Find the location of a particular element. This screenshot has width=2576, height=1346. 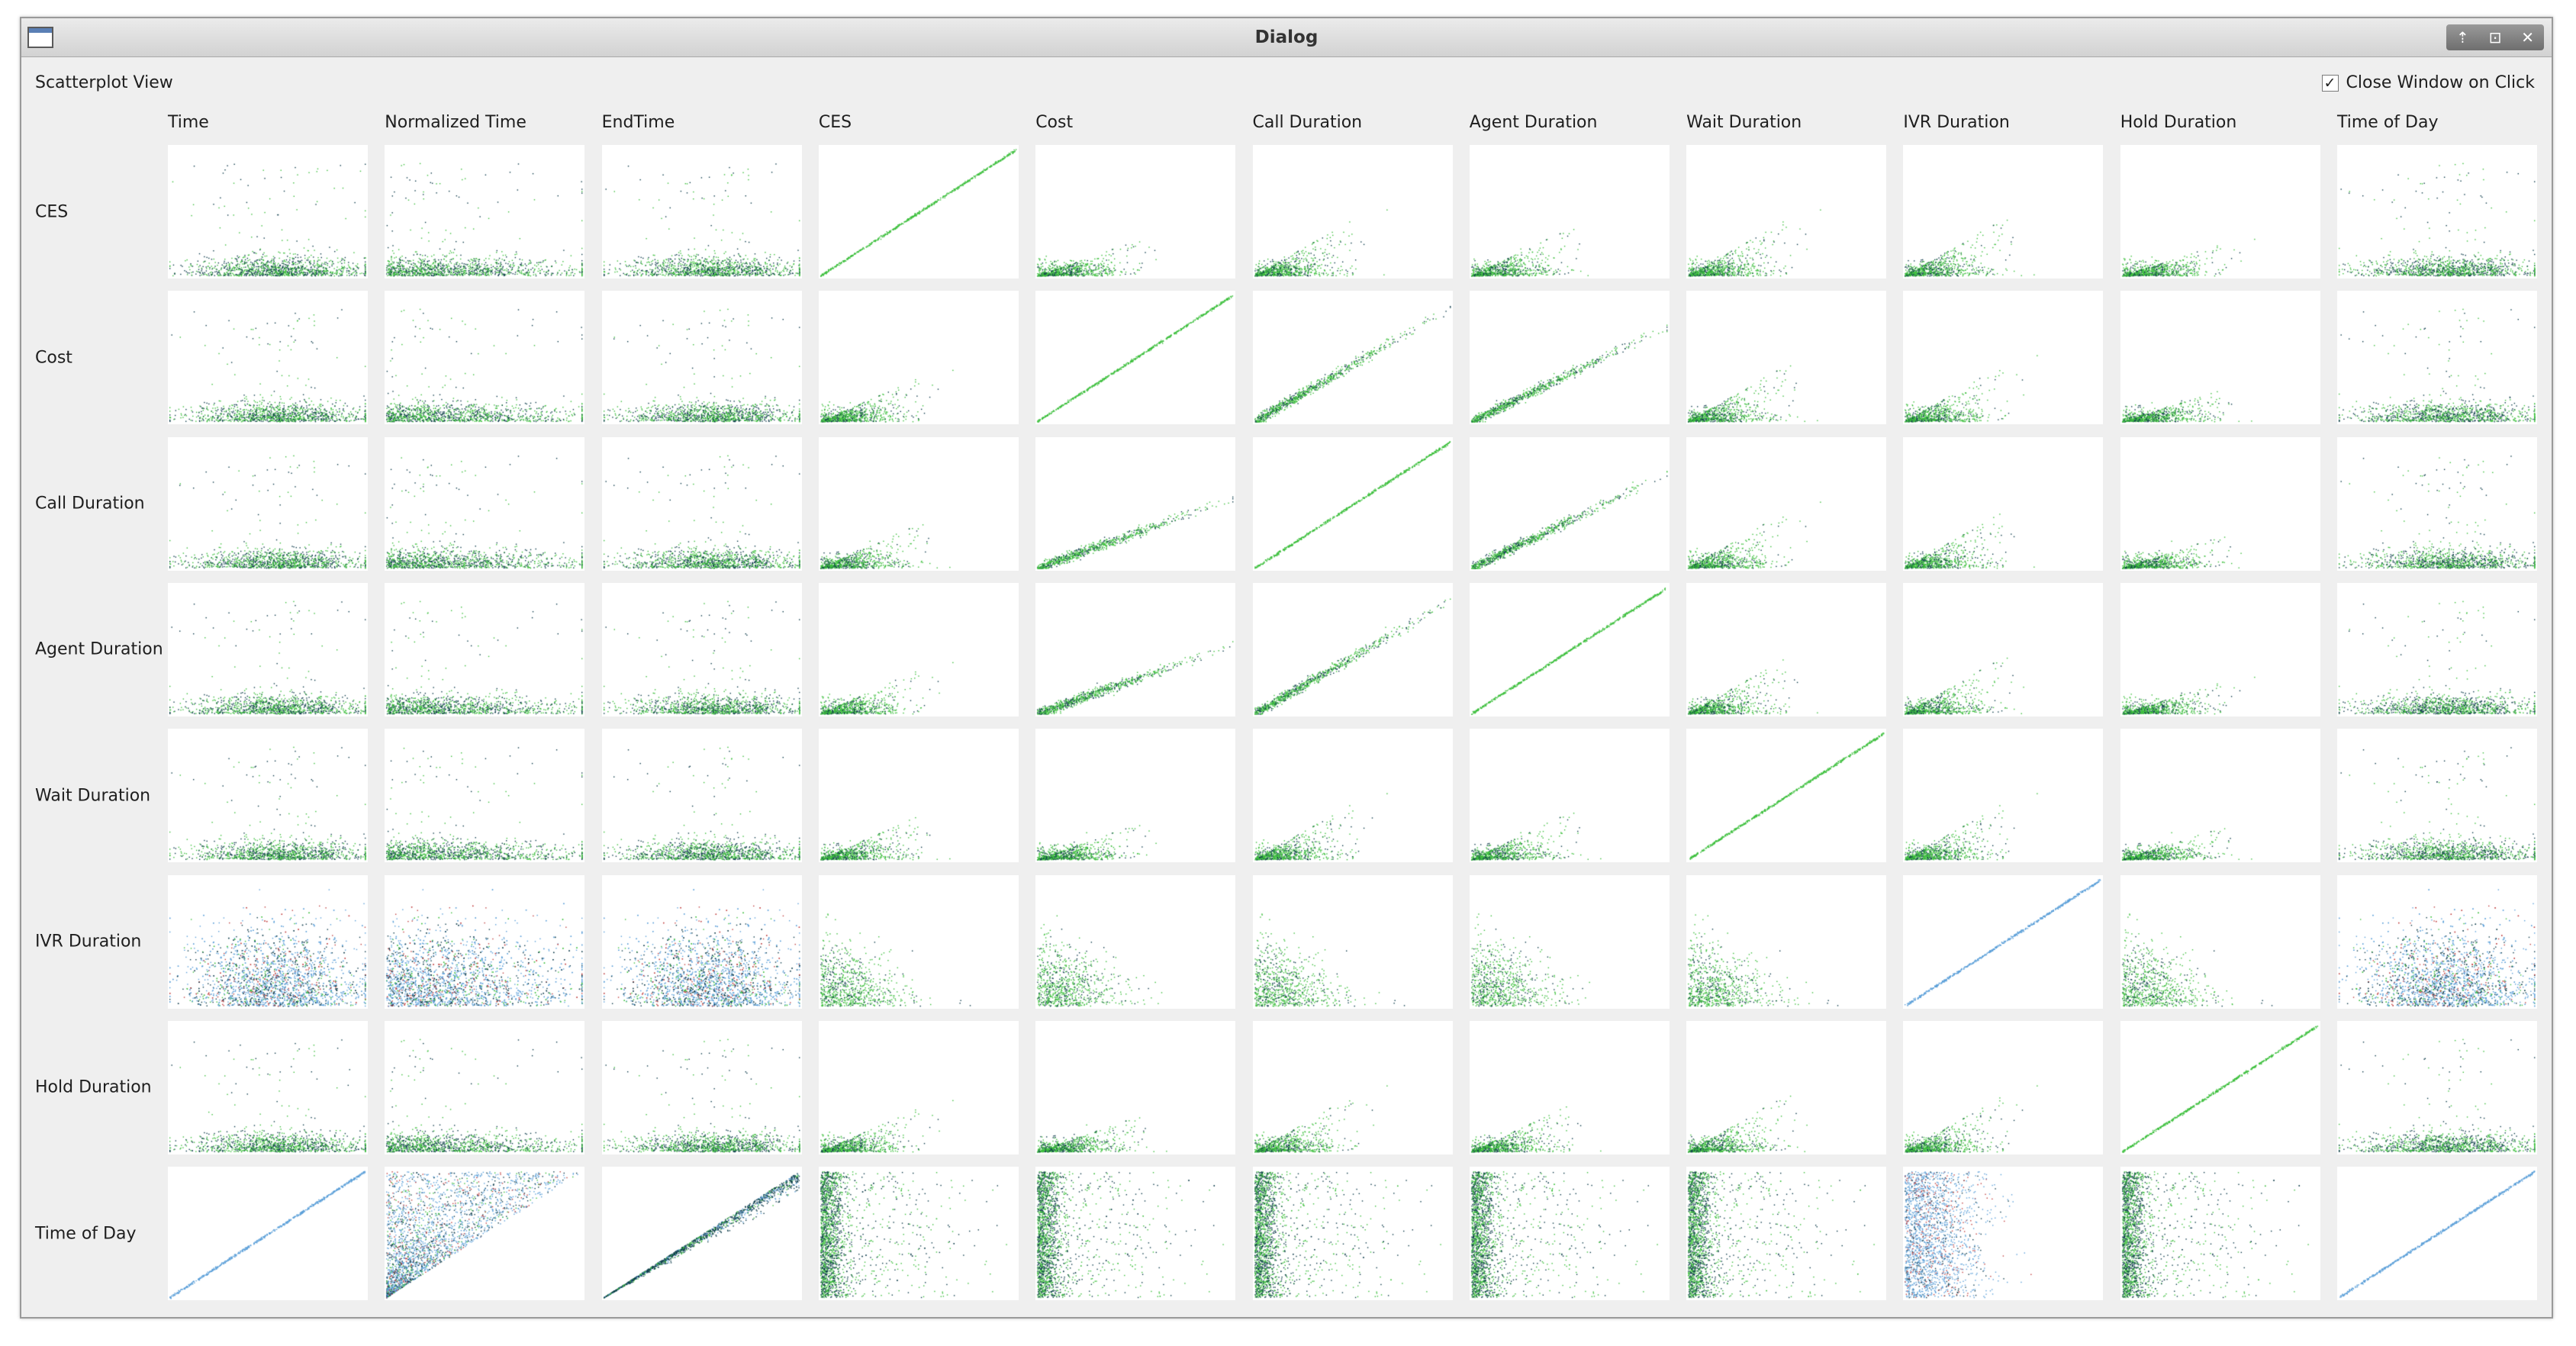

scatter-cell-time-of-day-vs-endtime is located at coordinates (701, 1234).